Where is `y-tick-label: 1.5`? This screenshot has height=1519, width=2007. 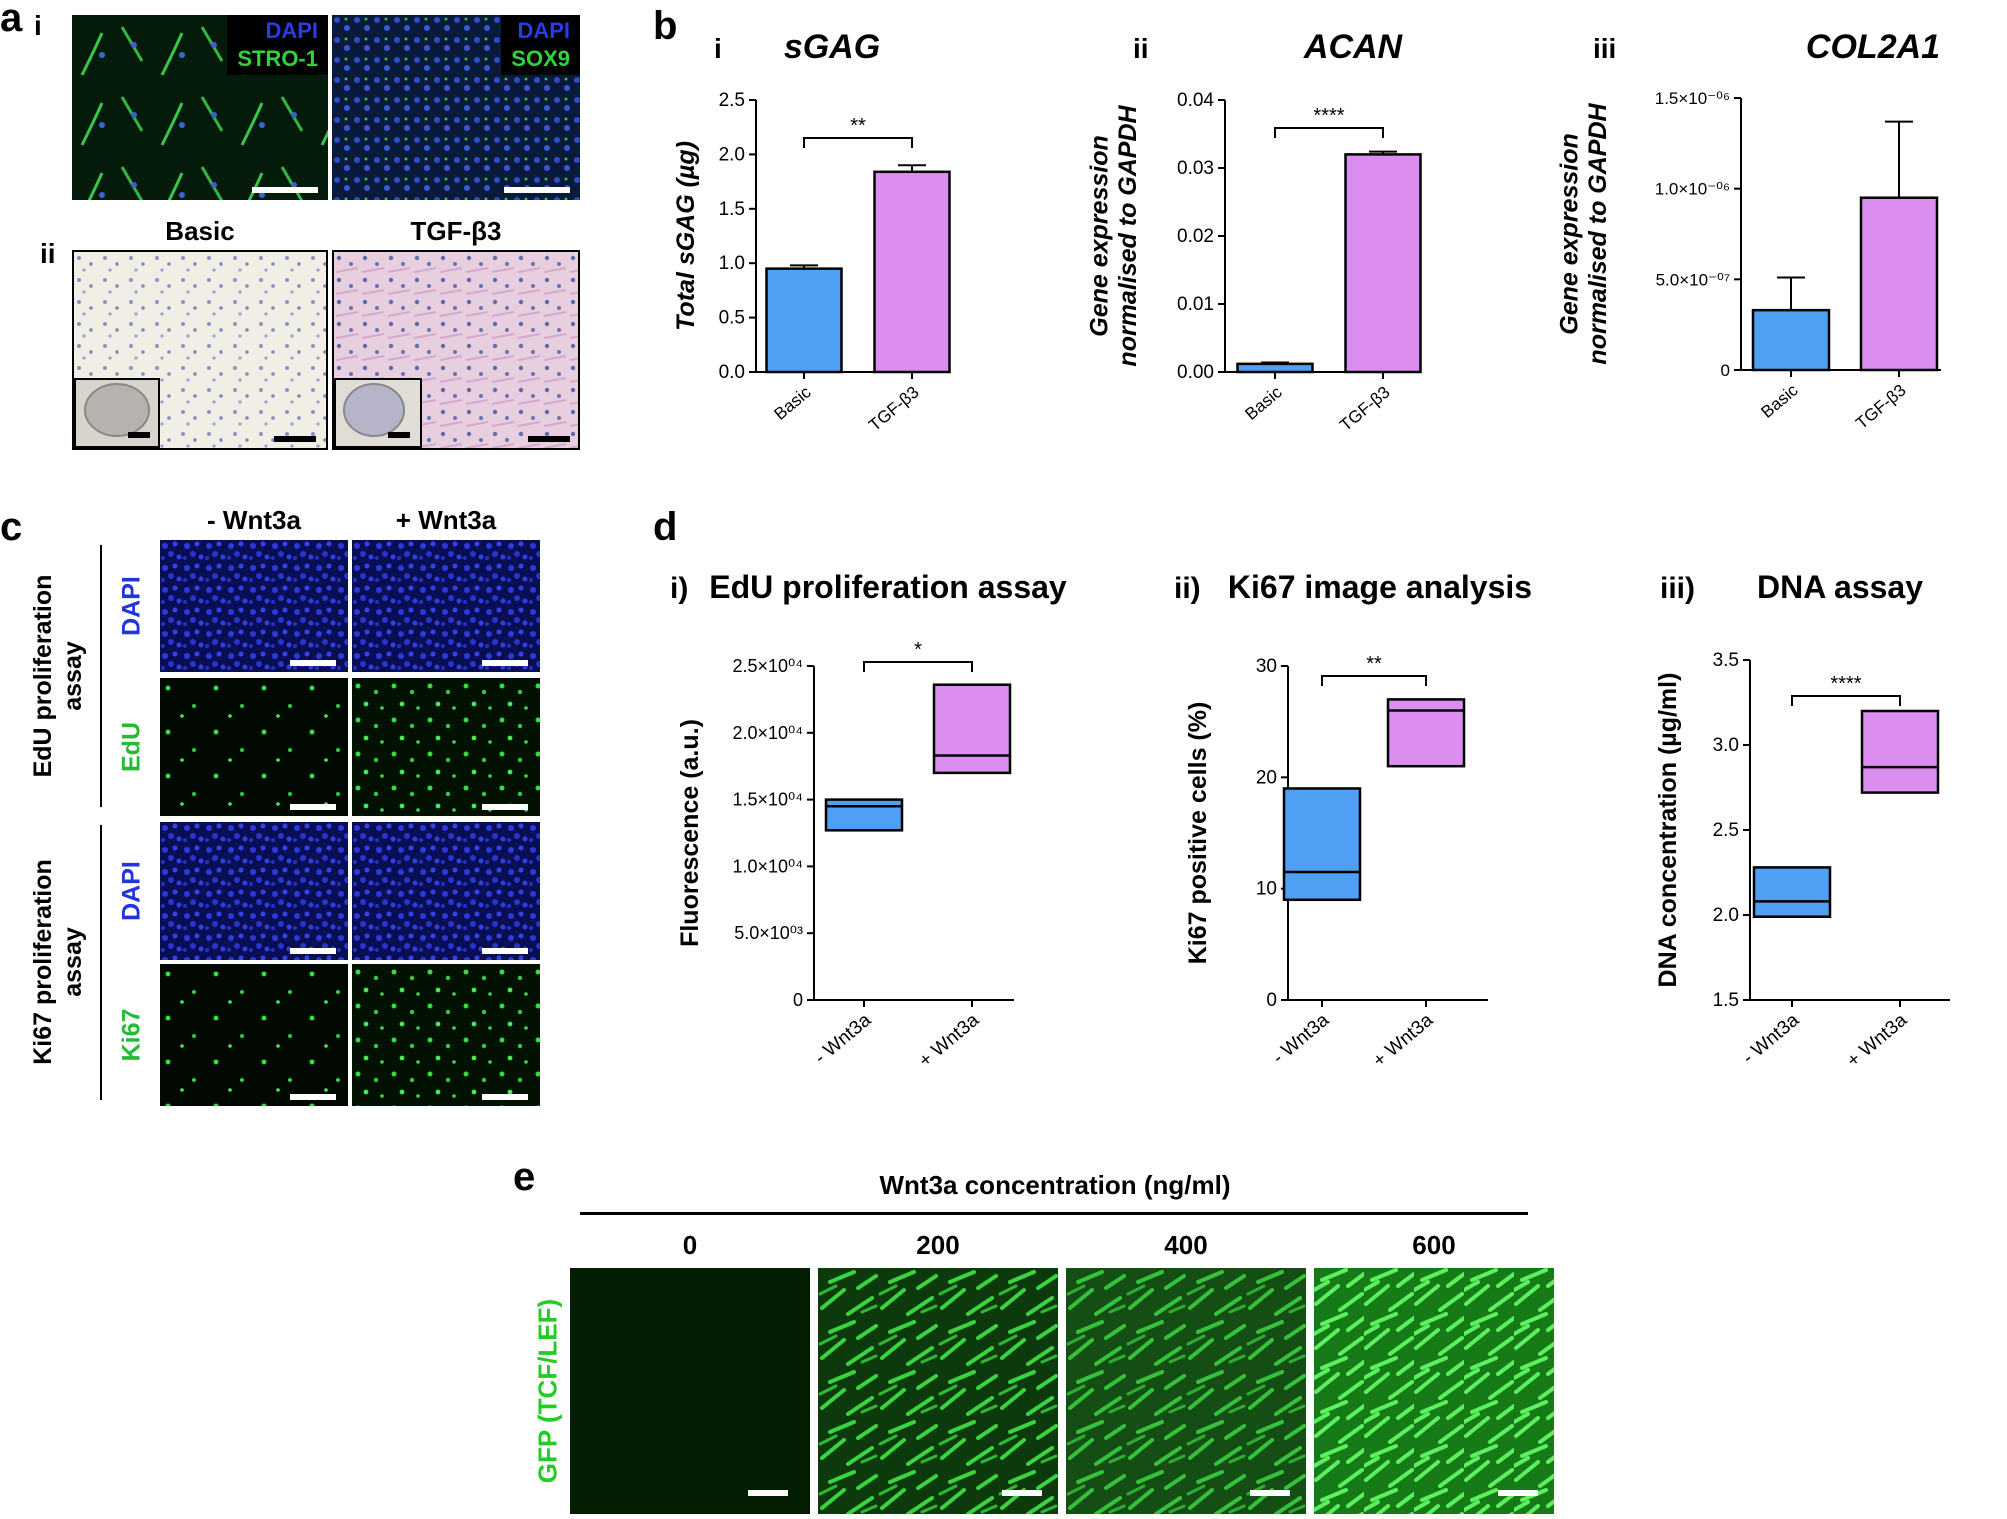 y-tick-label: 1.5 is located at coordinates (732, 209).